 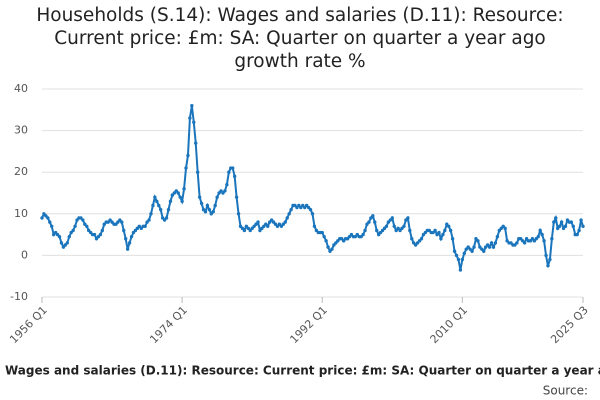 I want to click on y-tick-label: 10, so click(x=21, y=213).